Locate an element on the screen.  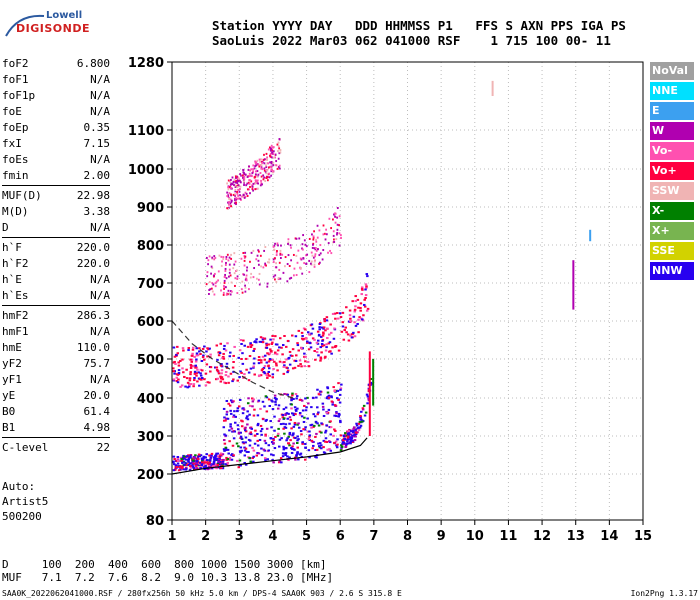
param-name: foF2 is located at coordinates (15, 63).